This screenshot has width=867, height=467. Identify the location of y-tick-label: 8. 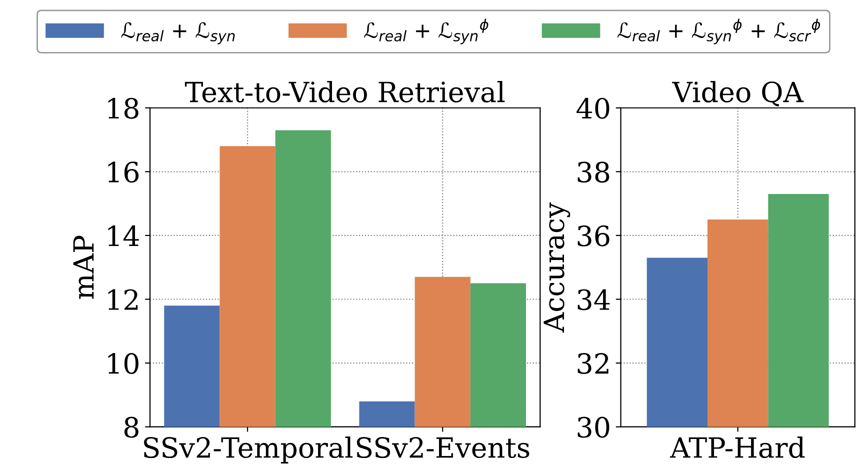
(131, 427).